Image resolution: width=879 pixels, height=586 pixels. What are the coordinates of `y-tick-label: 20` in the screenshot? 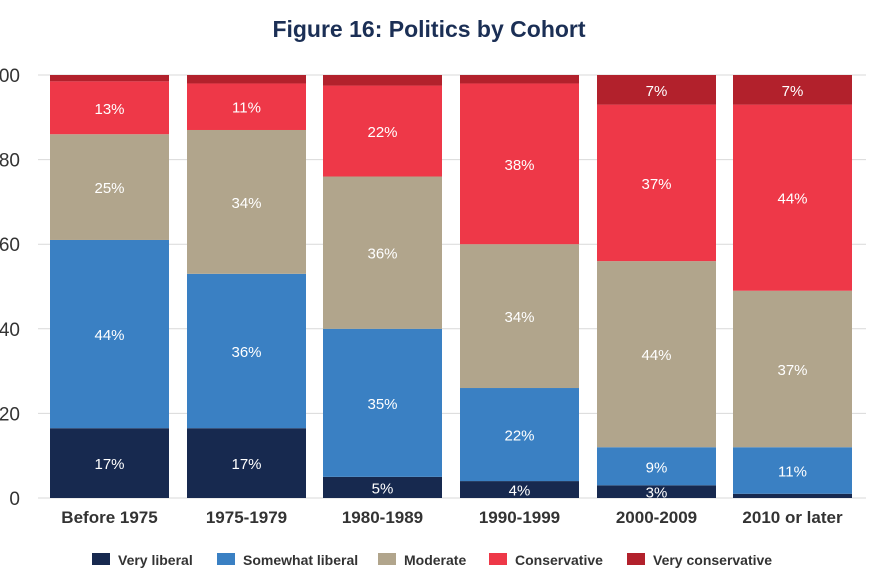 It's located at (10, 414).